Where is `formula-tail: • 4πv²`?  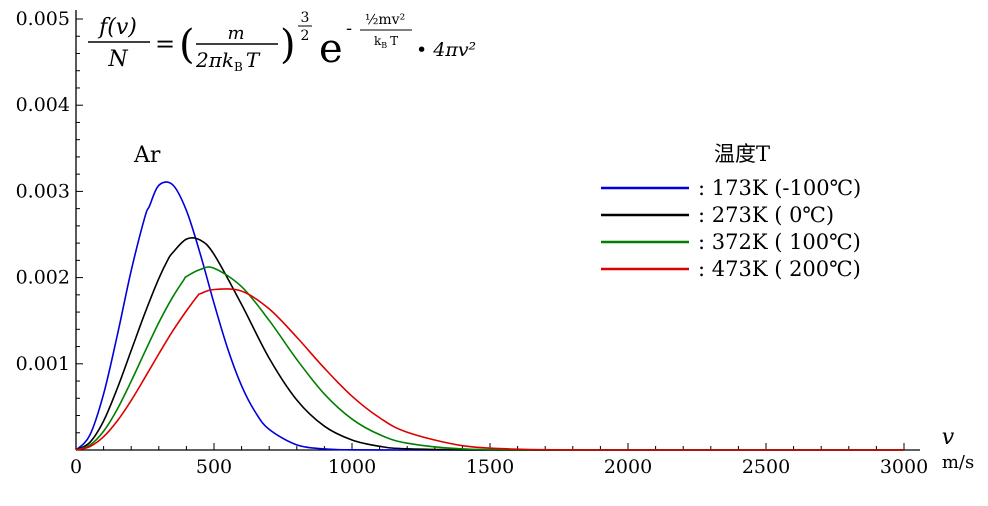
formula-tail: • 4πv² is located at coordinates (446, 50).